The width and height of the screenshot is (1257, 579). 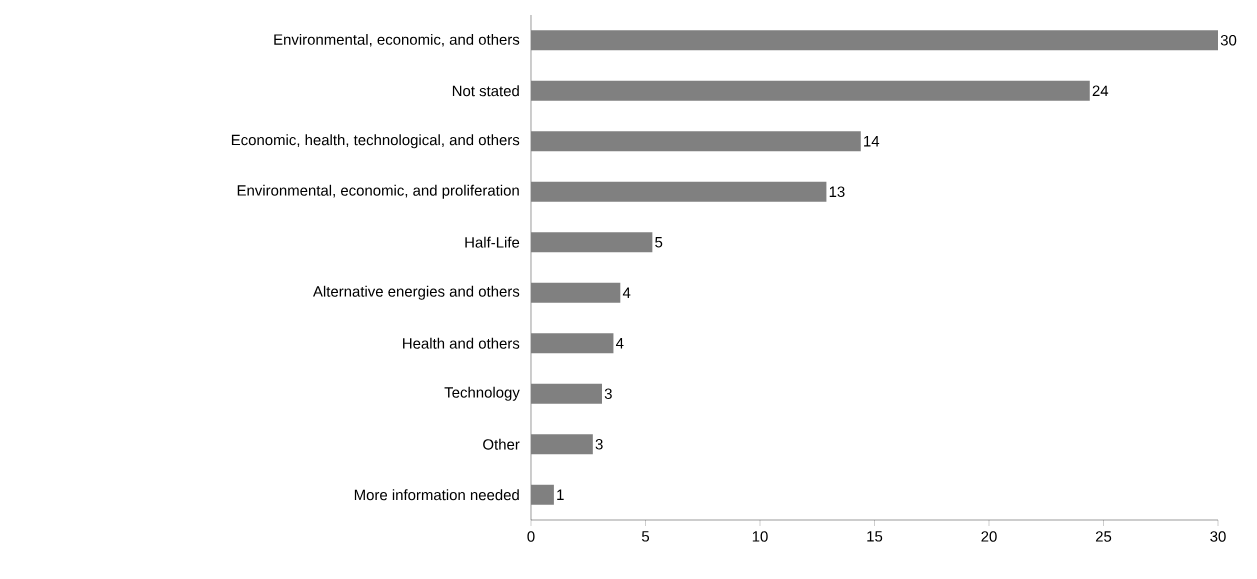 What do you see at coordinates (485, 91) in the screenshot?
I see `y-tick-label: Not stated` at bounding box center [485, 91].